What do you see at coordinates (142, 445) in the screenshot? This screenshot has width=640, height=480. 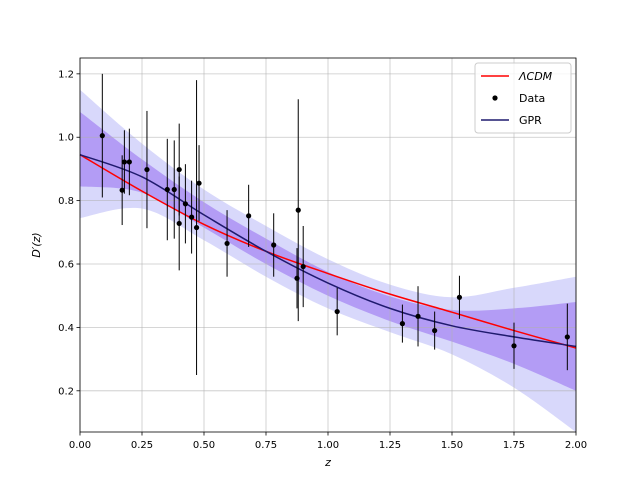 I see `x-tick-label: 0.25` at bounding box center [142, 445].